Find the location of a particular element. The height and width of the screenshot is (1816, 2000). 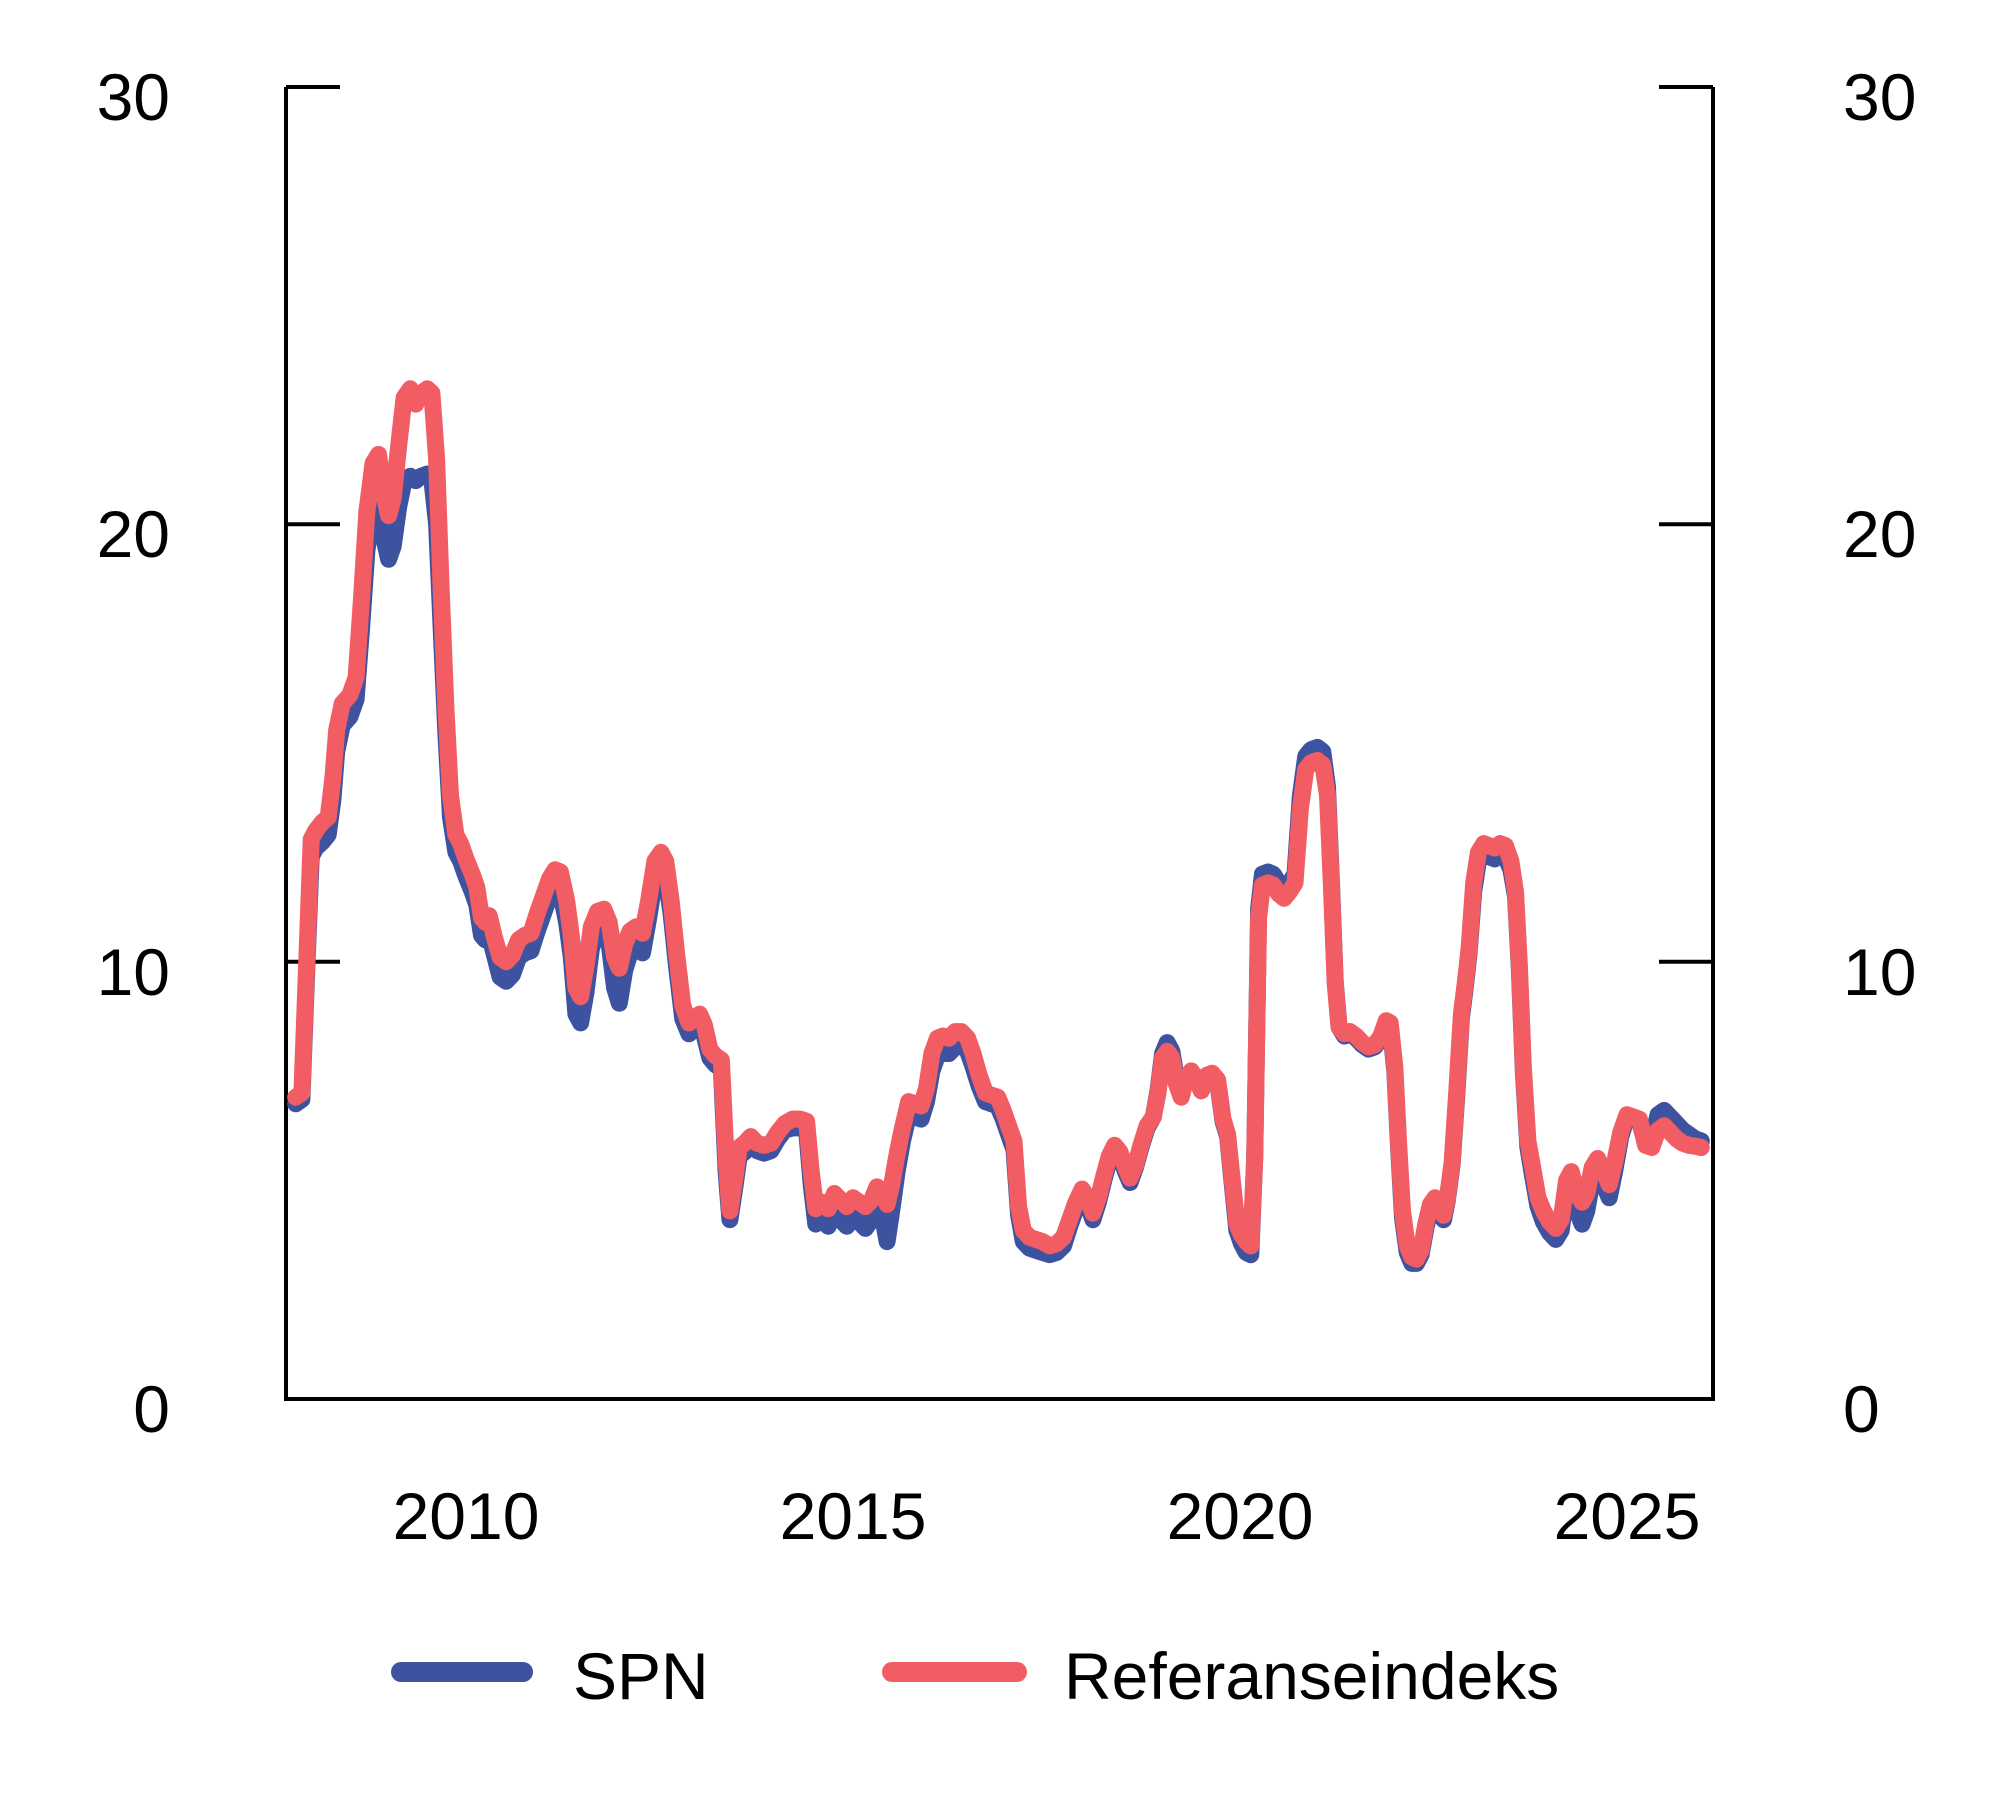

legend-label-referanseindeks: Referanseindeks is located at coordinates (1312, 1676).